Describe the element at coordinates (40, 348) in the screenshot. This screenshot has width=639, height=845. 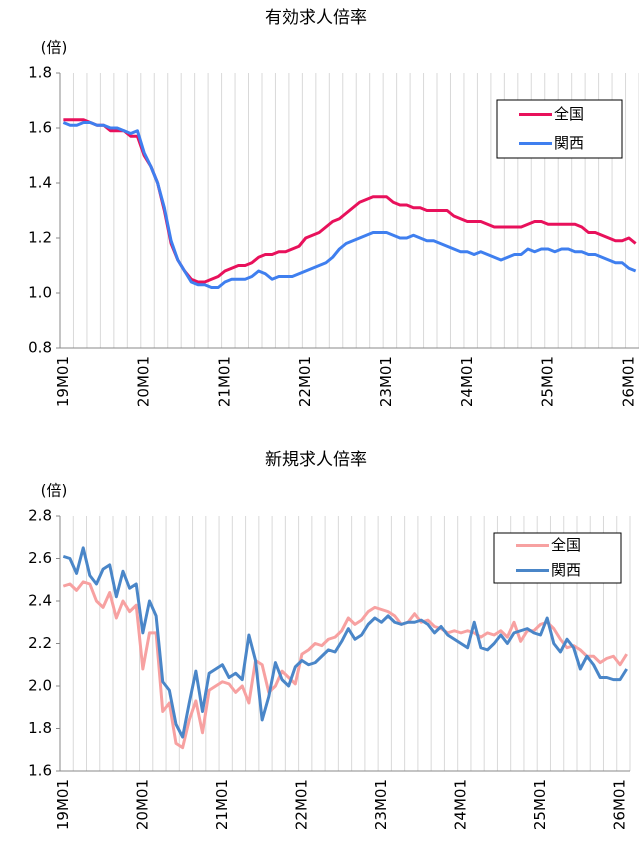
I see `y-tick-label: 0.8` at that location.